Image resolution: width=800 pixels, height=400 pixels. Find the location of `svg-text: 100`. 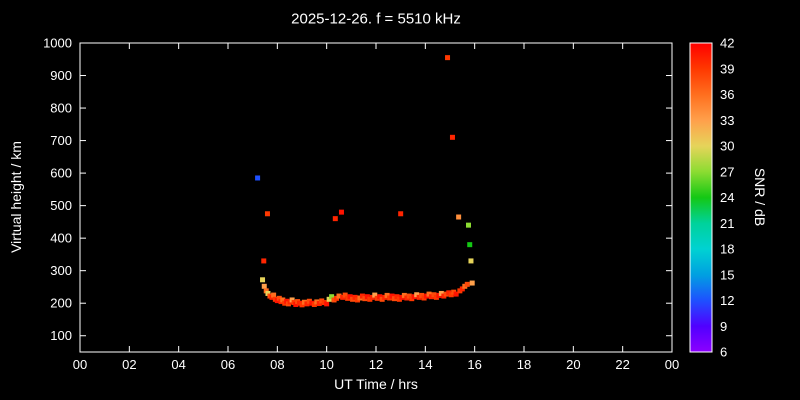

svg-text: 100 is located at coordinates (61, 335).